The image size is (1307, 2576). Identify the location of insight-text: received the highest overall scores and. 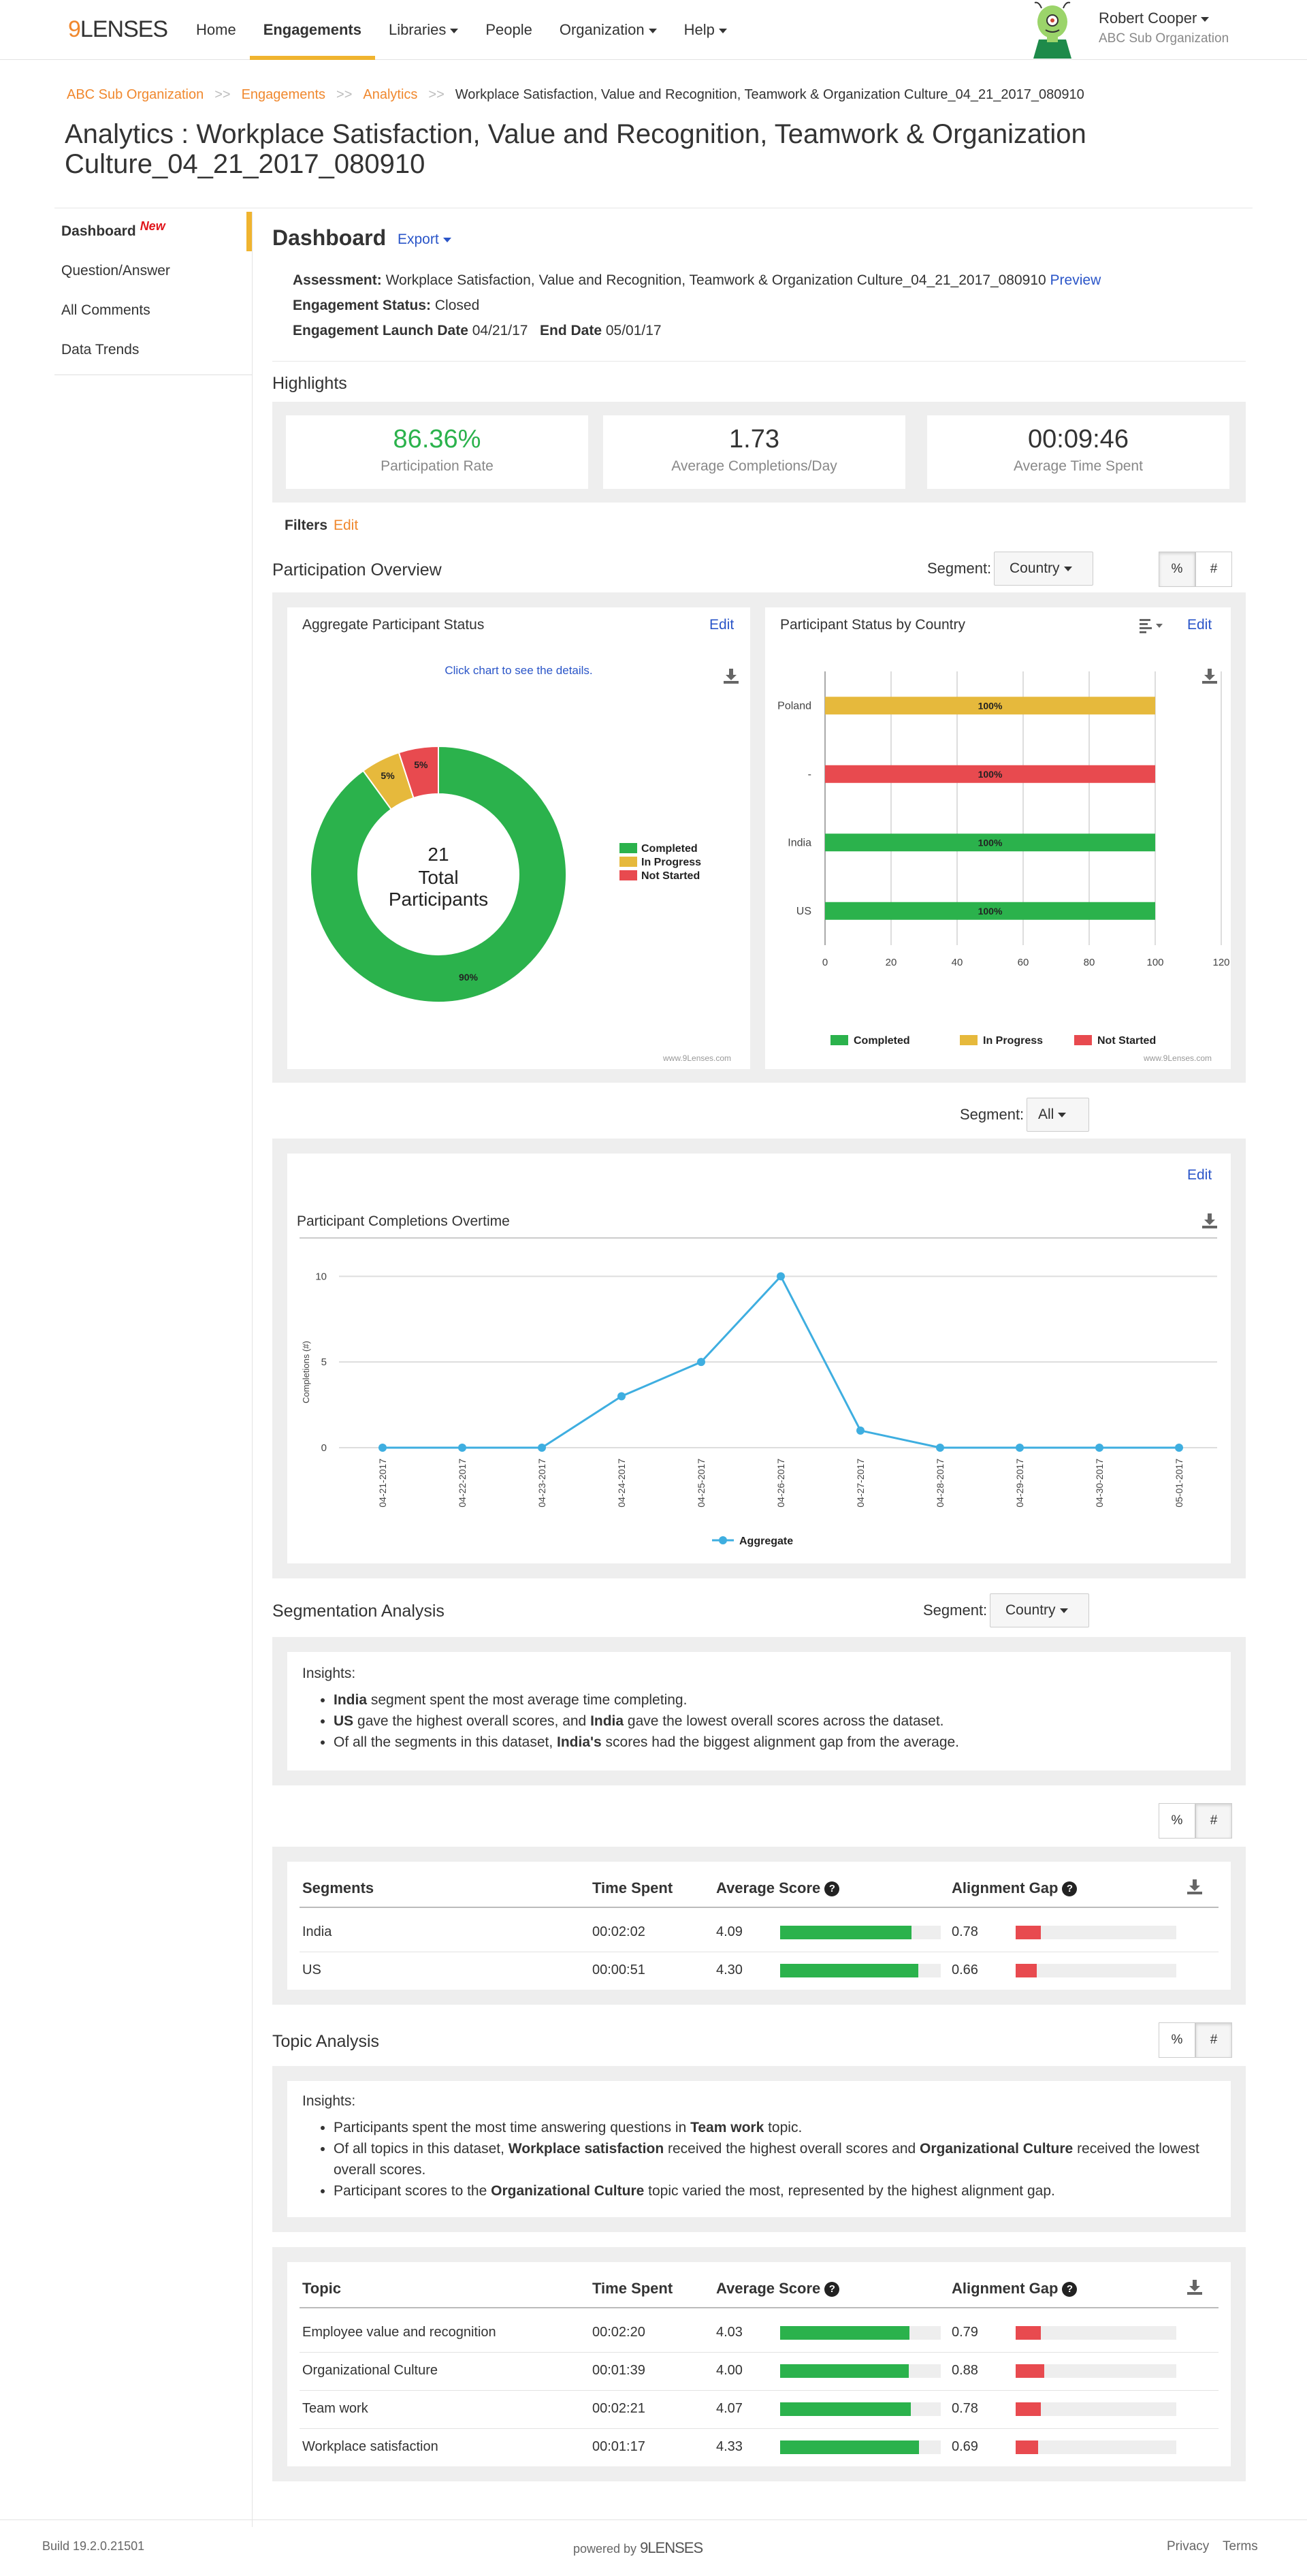
(792, 2149).